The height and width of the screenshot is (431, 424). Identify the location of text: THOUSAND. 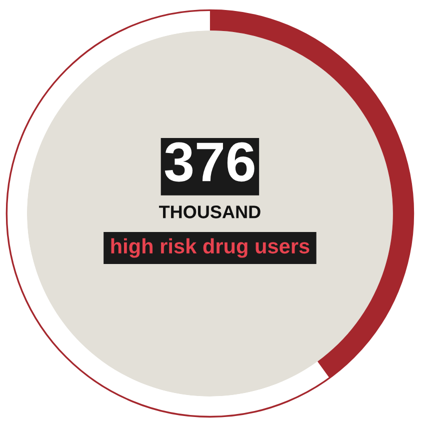
(209, 212).